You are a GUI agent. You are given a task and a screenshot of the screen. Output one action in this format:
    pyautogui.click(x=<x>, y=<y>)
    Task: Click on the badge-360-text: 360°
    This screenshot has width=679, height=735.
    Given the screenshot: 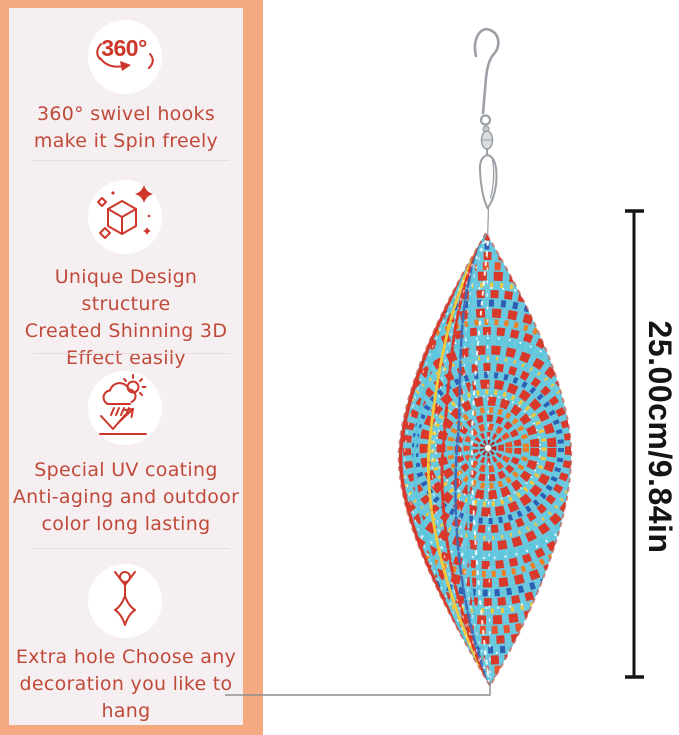 What is the action you would take?
    pyautogui.click(x=124, y=48)
    